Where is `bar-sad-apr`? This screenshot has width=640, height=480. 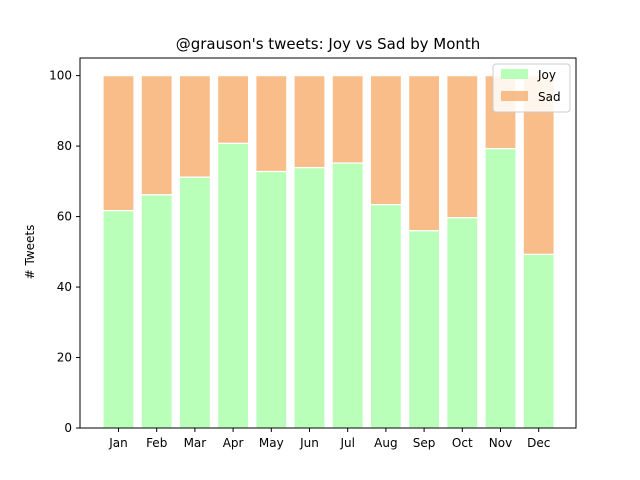
bar-sad-apr is located at coordinates (233, 109).